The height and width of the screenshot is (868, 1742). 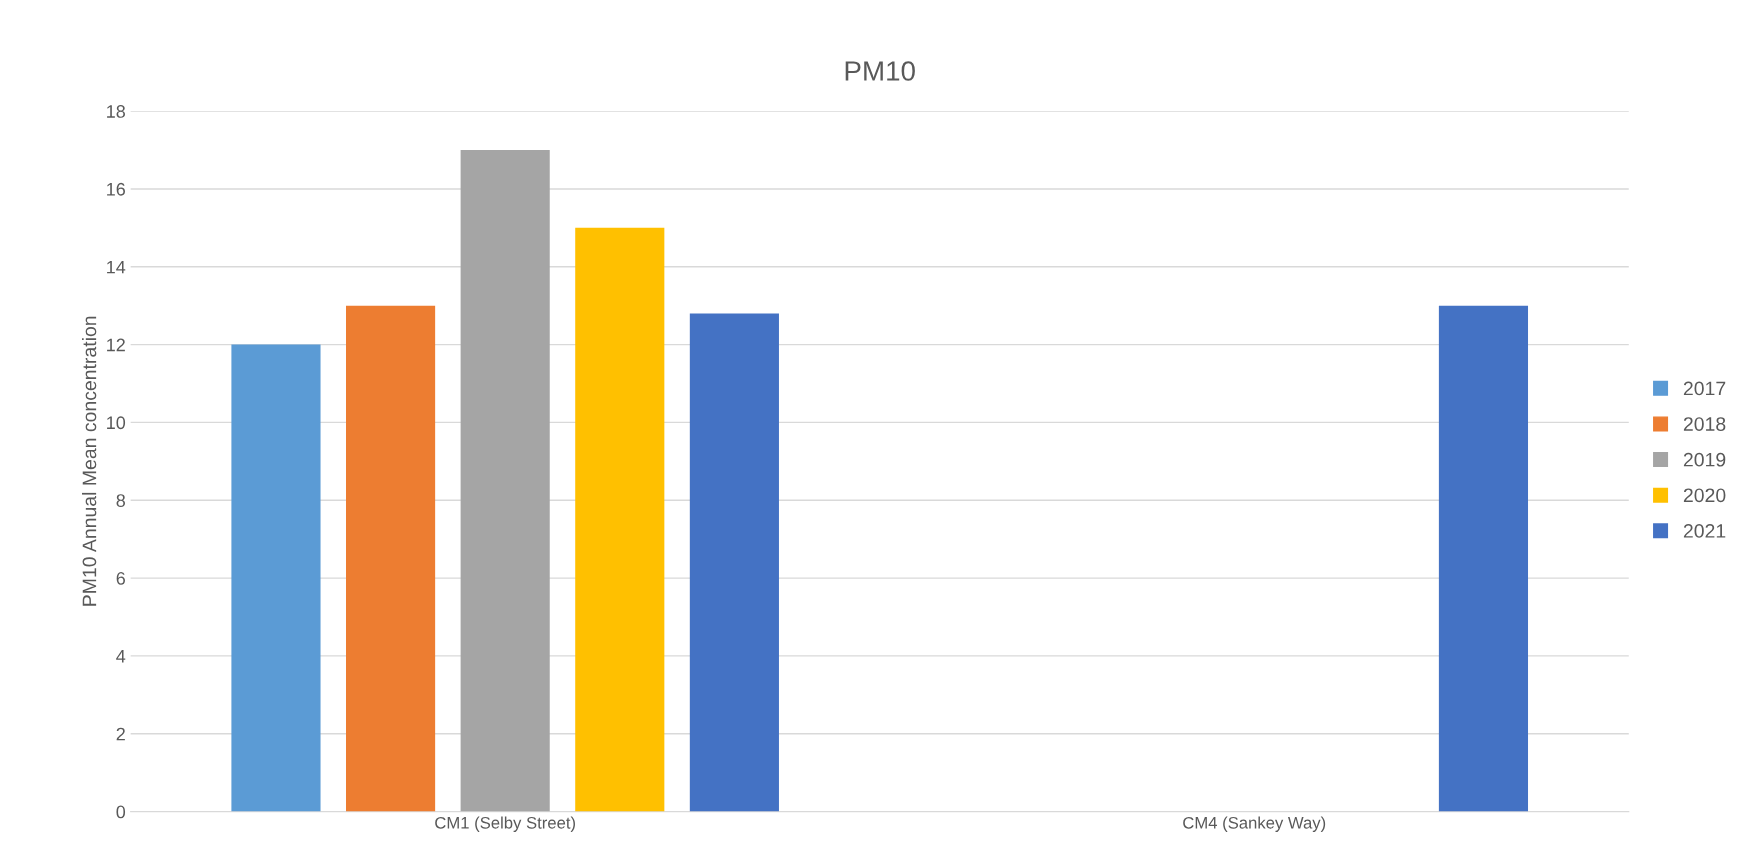 What do you see at coordinates (880, 71) in the screenshot?
I see `chart-title: PM10` at bounding box center [880, 71].